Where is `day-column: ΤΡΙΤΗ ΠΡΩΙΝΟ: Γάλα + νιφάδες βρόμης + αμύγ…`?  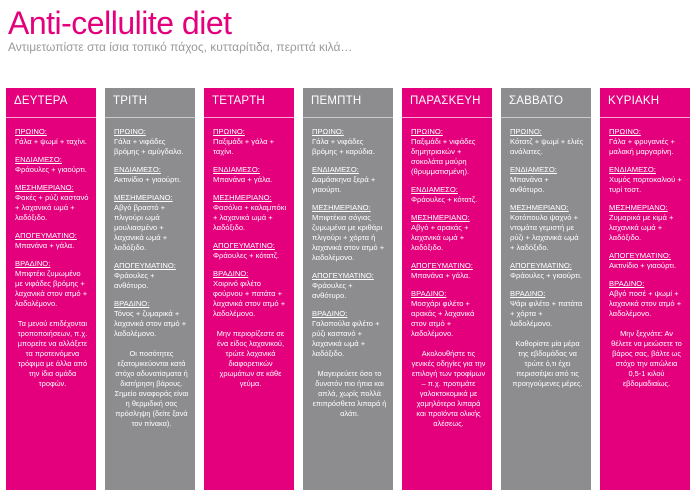 day-column: ΤΡΙΤΗ ΠΡΩΙΝΟ: Γάλα + νιφάδες βρόμης + αμύγ… is located at coordinates (150, 289).